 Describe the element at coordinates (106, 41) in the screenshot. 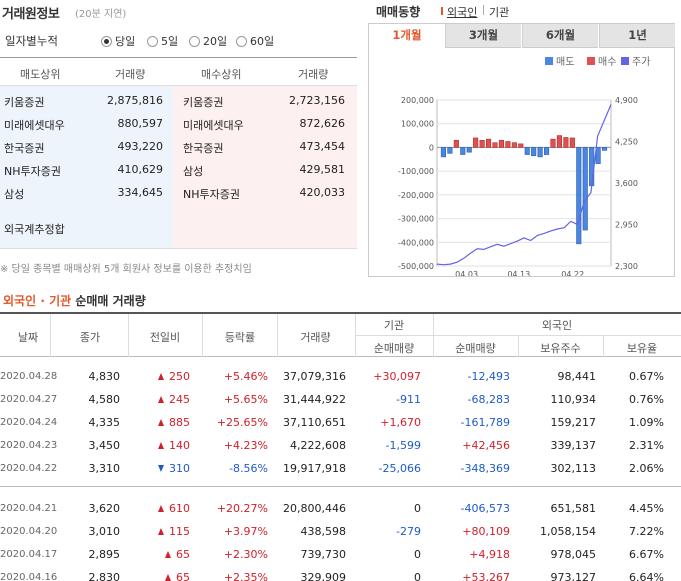

I see `radio-checked-icon` at that location.